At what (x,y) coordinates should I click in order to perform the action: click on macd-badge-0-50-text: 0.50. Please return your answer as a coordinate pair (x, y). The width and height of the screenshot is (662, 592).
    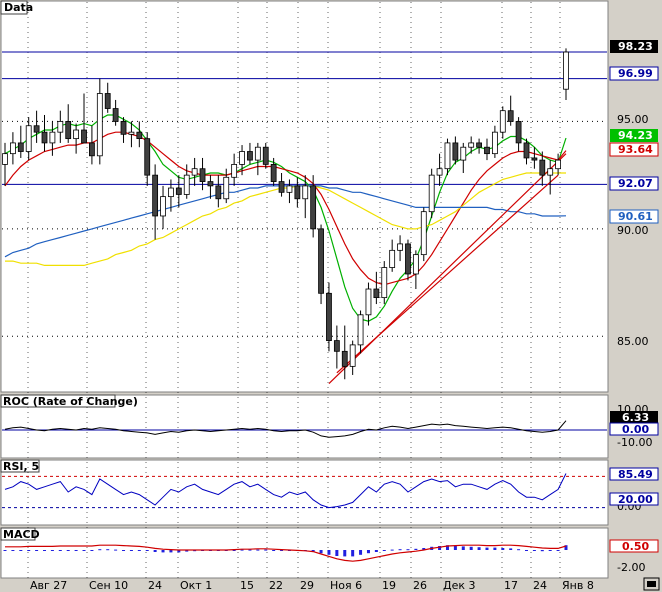
    Looking at the image, I should click on (635, 546).